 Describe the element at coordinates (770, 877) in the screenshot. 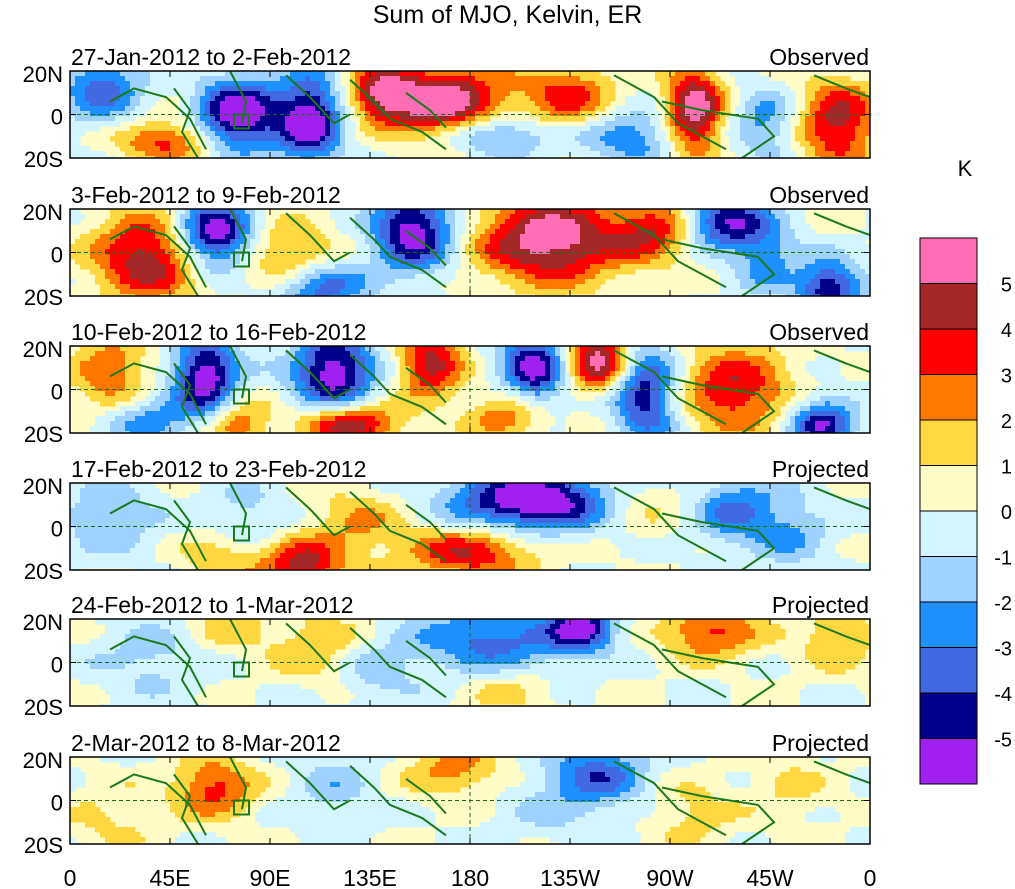

I see `x-tick-label: 45W` at that location.